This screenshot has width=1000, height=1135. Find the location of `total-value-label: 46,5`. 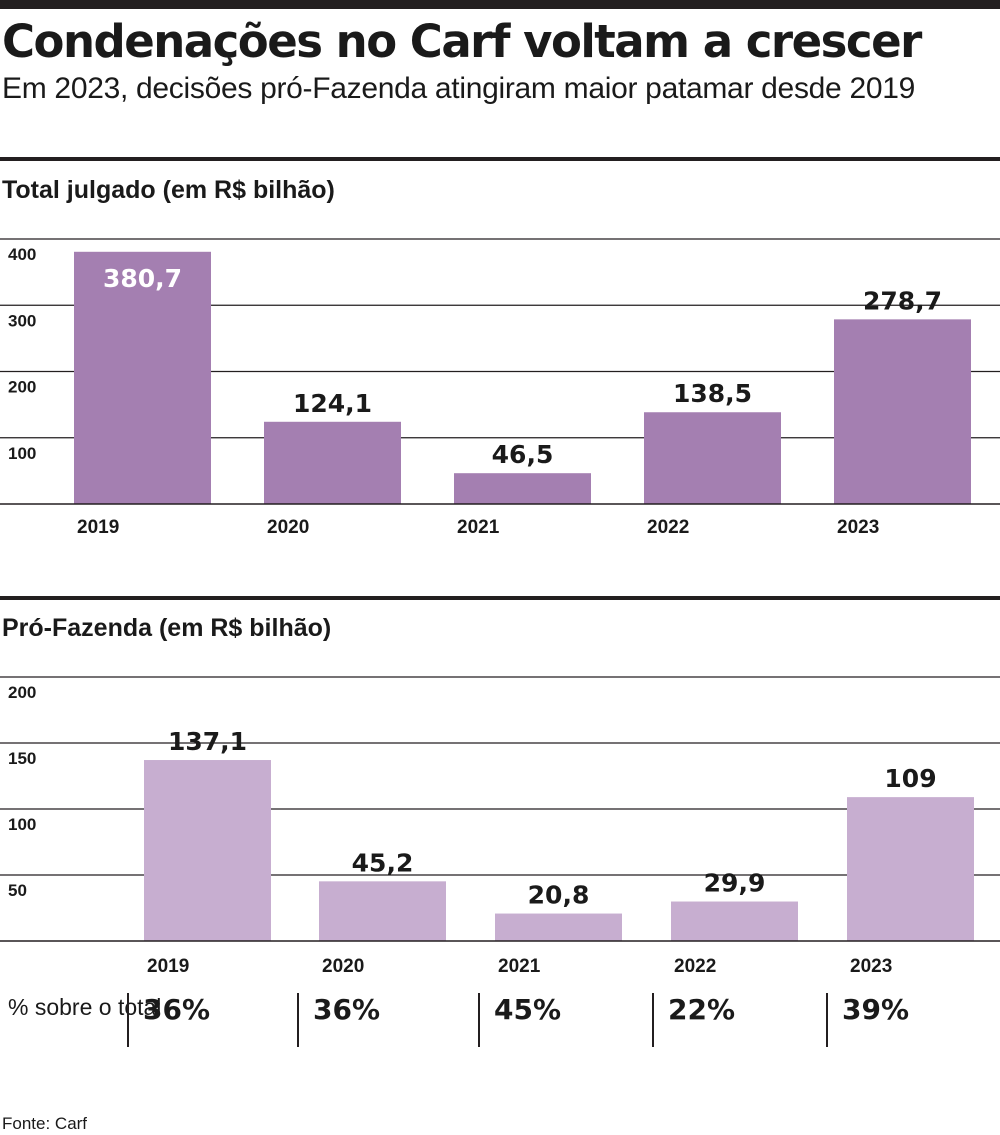

total-value-label: 46,5 is located at coordinates (523, 454).